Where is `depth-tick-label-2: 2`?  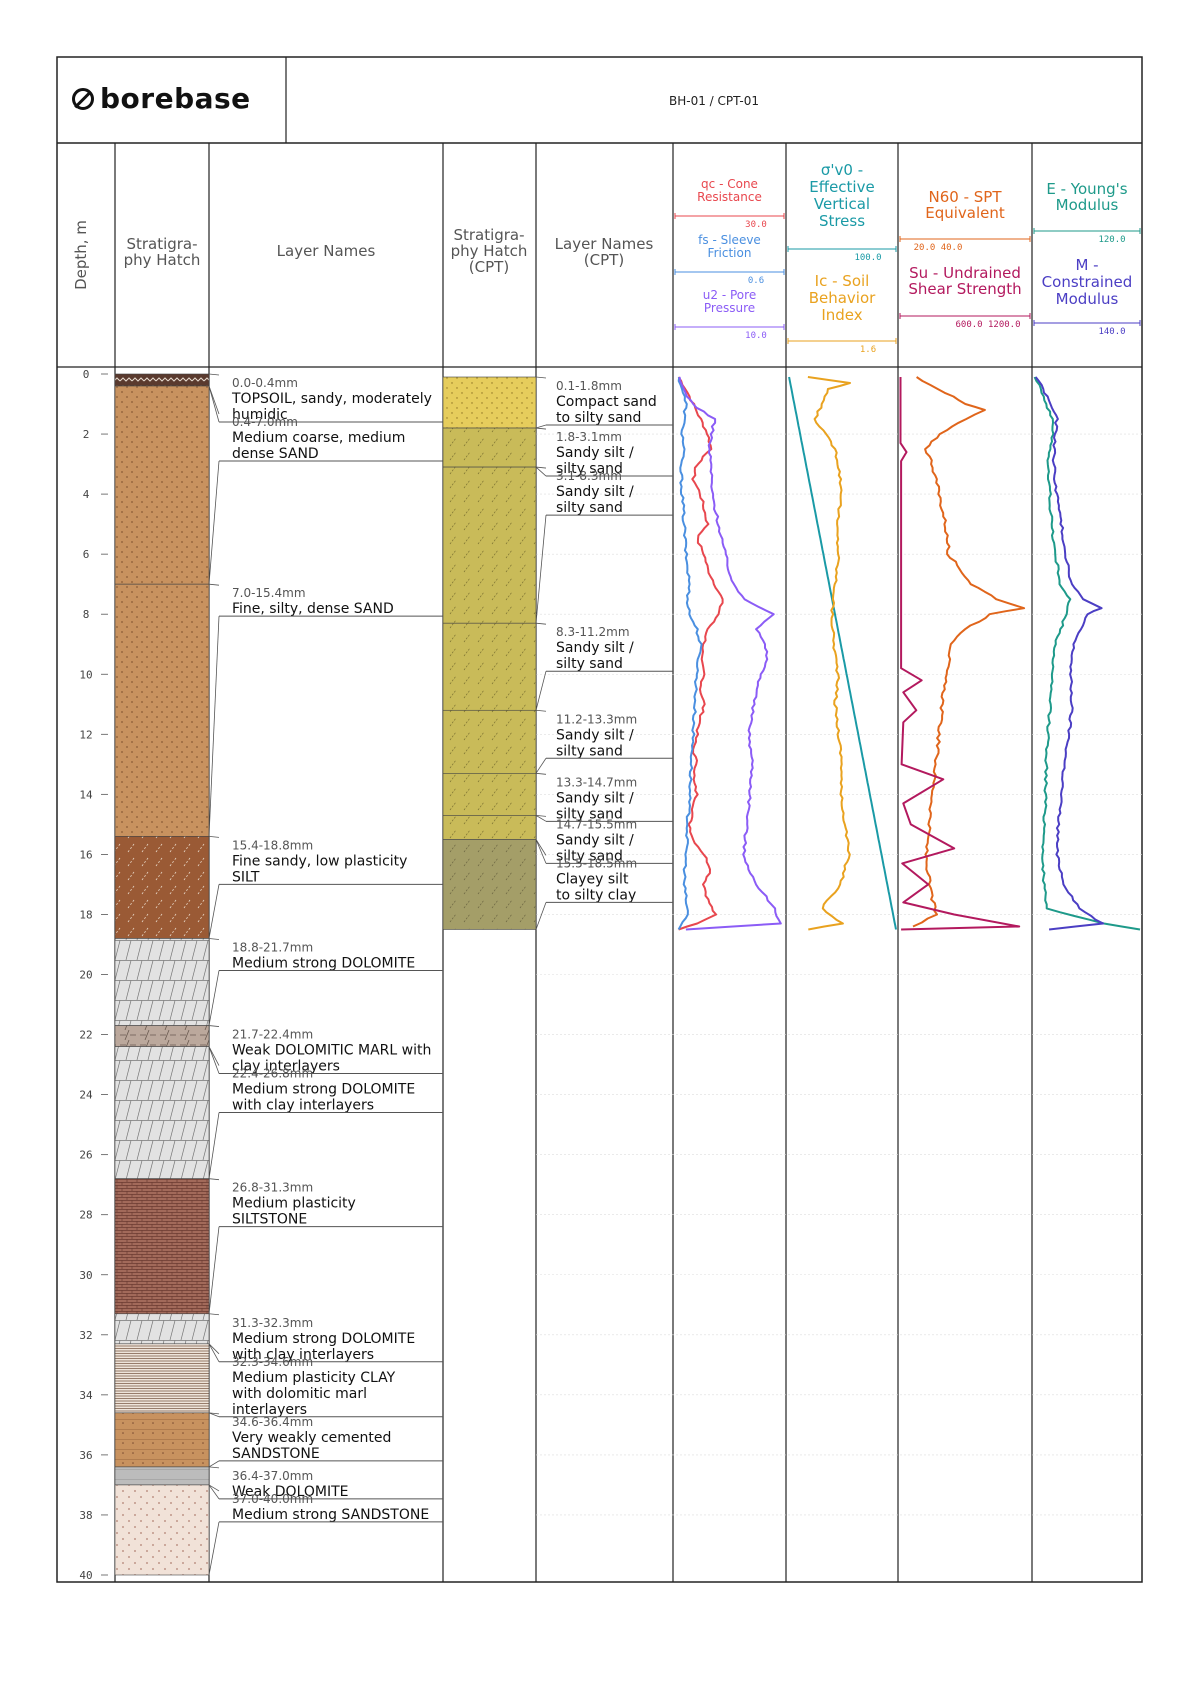 depth-tick-label-2: 2 is located at coordinates (86, 434).